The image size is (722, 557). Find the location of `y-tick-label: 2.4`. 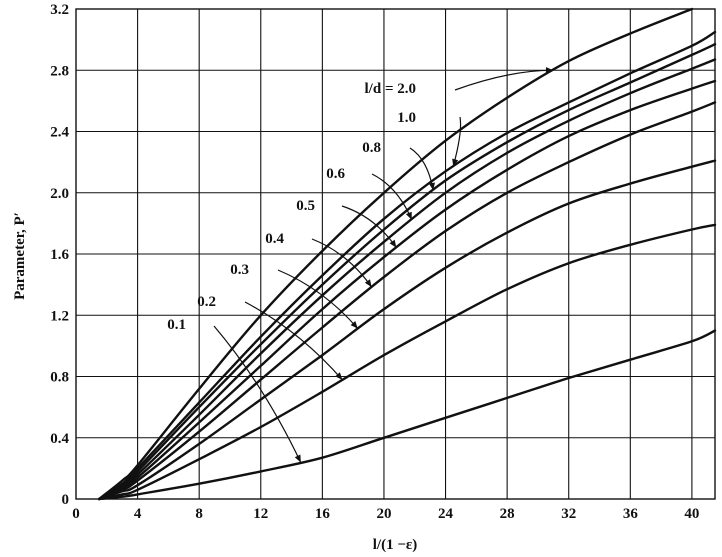

y-tick-label: 2.4 is located at coordinates (59, 133).